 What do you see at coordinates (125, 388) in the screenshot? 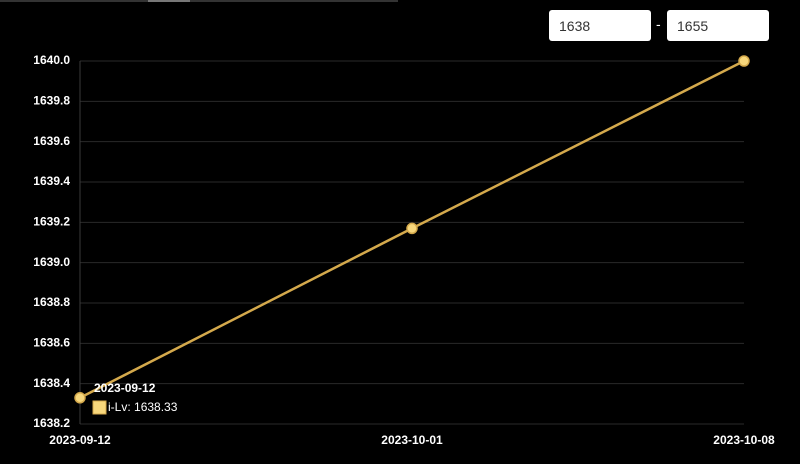
I see `tooltip-title: 2023-09-12` at bounding box center [125, 388].